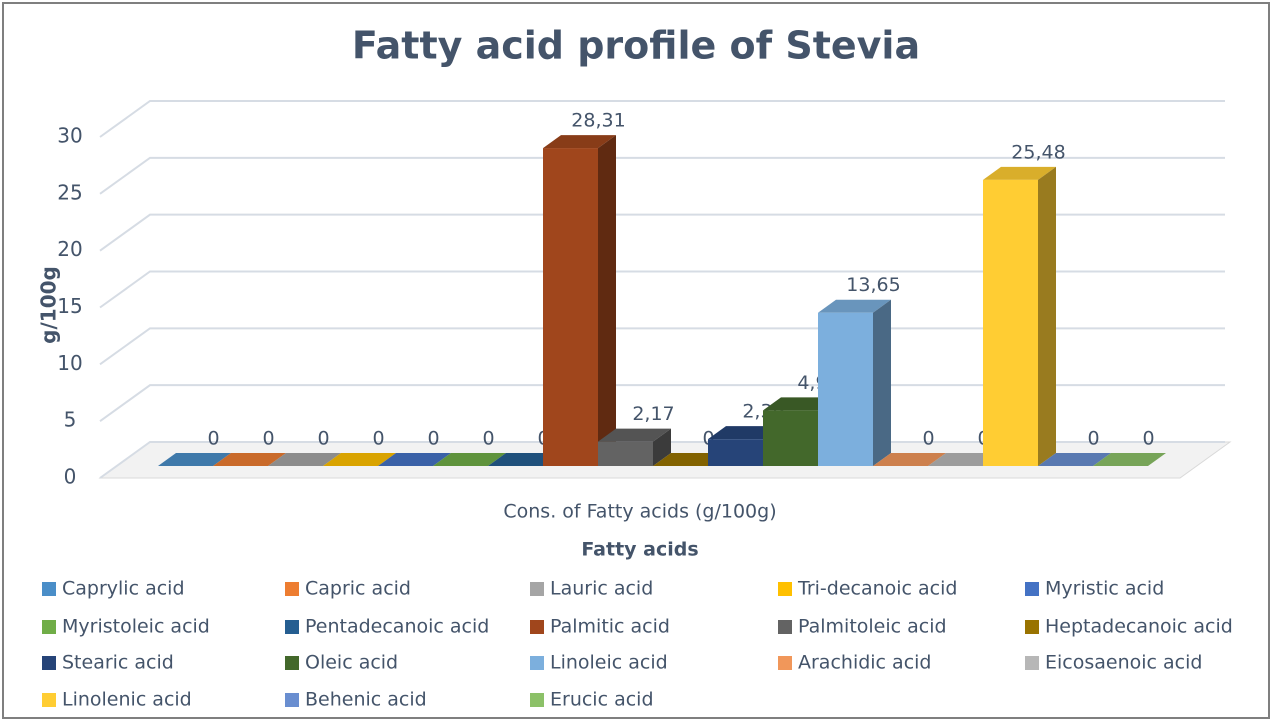  Describe the element at coordinates (123, 589) in the screenshot. I see `legend-label: Caprylic acid` at that location.